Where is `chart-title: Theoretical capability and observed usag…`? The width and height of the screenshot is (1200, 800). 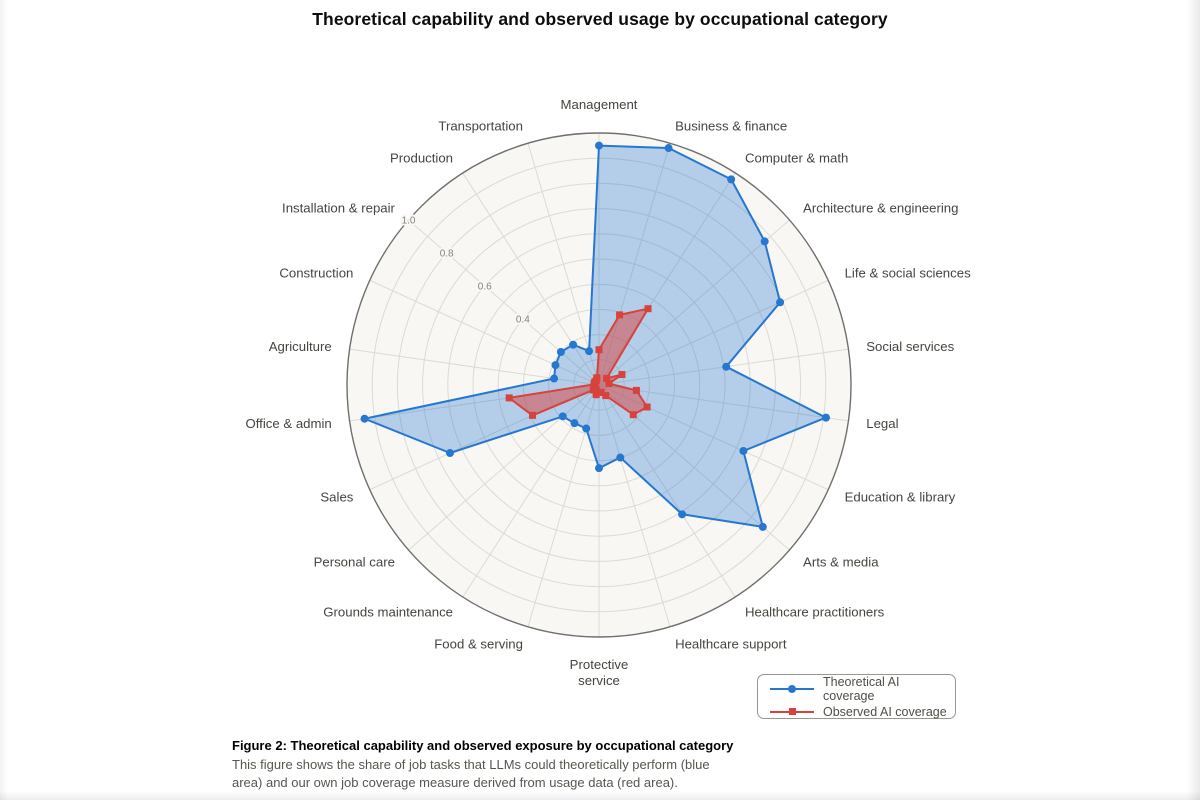
chart-title: Theoretical capability and observed usag… is located at coordinates (600, 19).